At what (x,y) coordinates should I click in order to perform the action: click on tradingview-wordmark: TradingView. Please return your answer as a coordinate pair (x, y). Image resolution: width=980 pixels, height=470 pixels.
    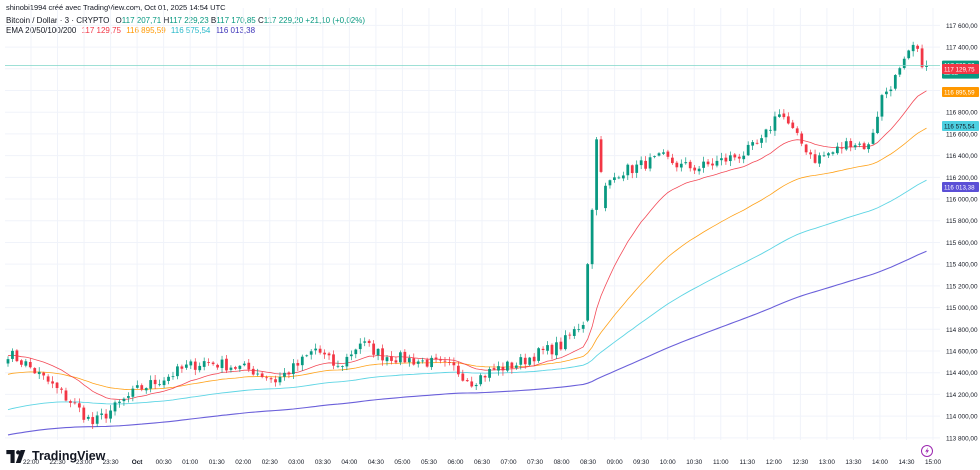
    Looking at the image, I should click on (69, 456).